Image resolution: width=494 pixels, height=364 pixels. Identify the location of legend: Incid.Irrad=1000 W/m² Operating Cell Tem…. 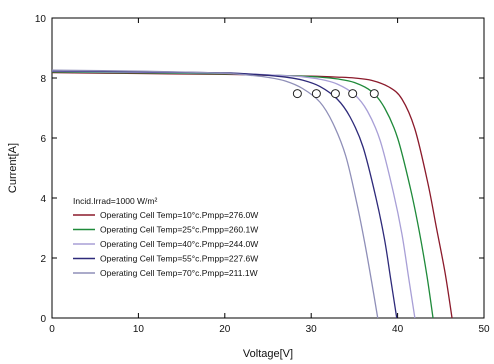
(165, 237).